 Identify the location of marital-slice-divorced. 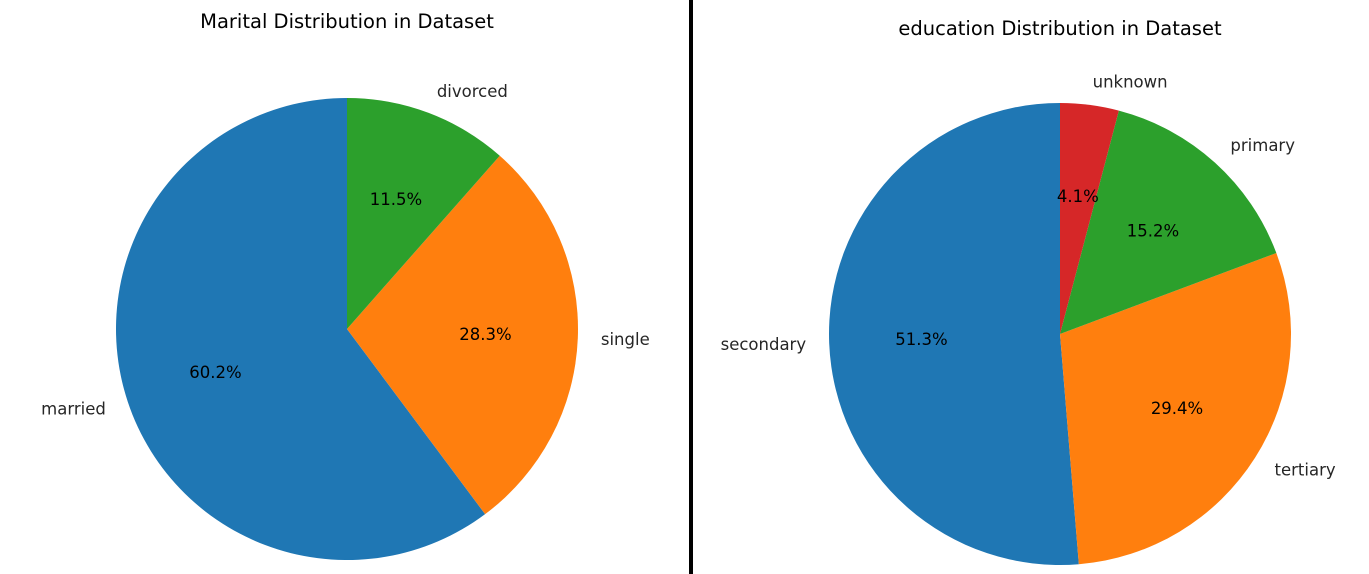
(423, 213).